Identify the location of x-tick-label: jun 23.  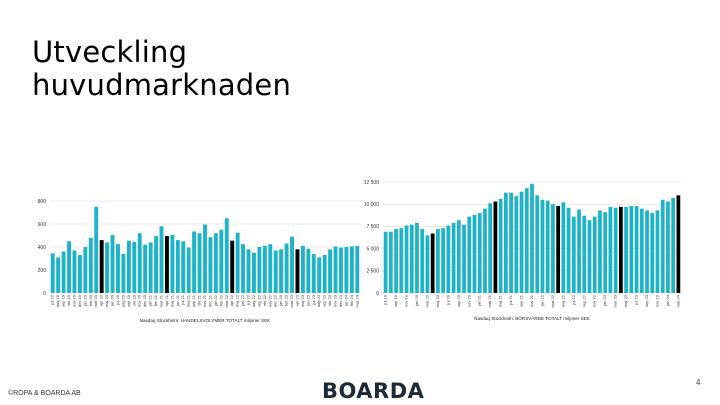
(307, 300).